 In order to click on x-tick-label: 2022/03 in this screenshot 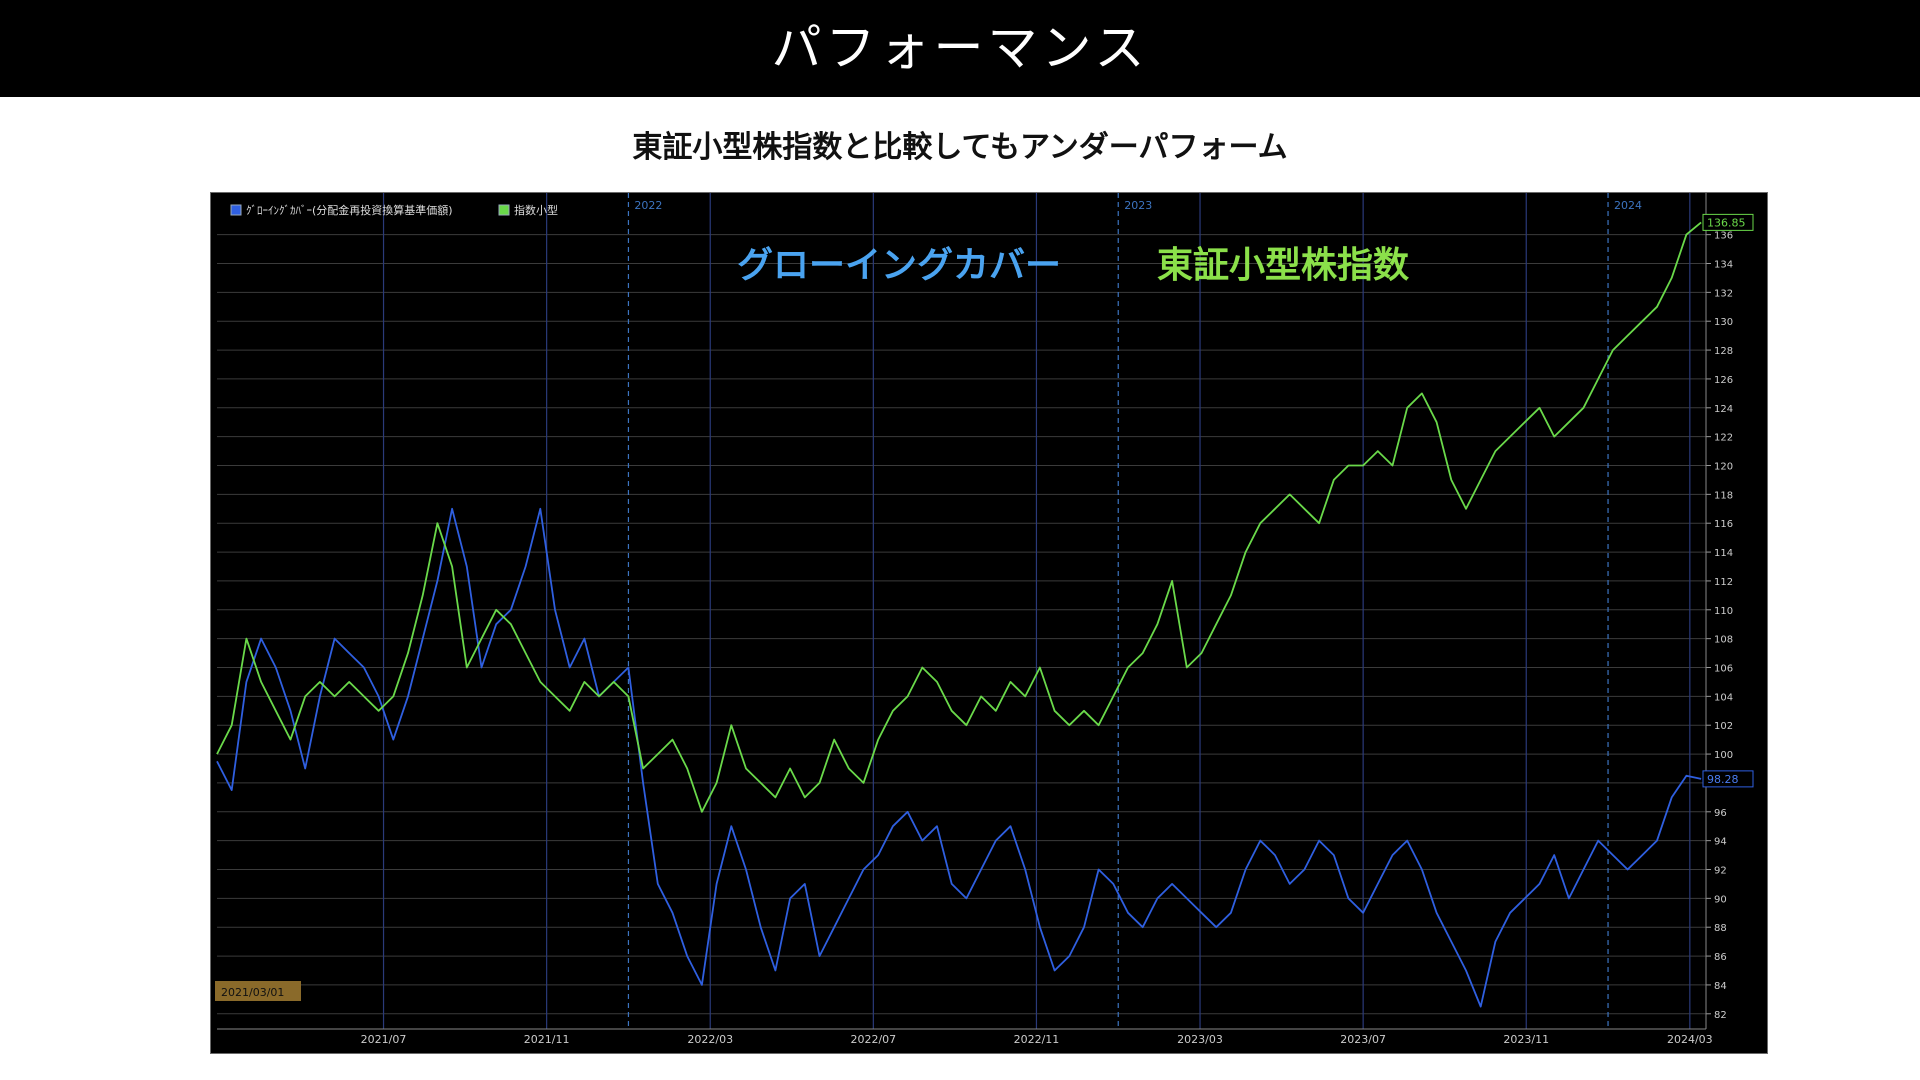, I will do `click(710, 1039)`.